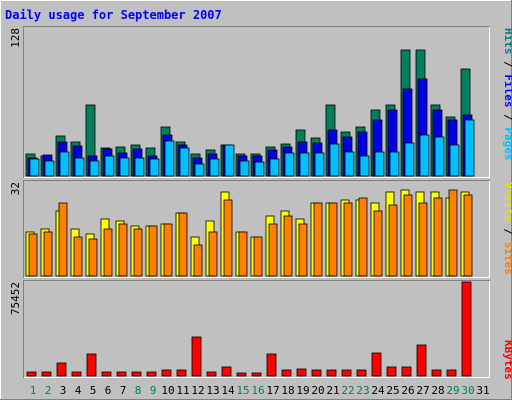  I want to click on x-tick-label-day-3: 3, so click(63, 390).